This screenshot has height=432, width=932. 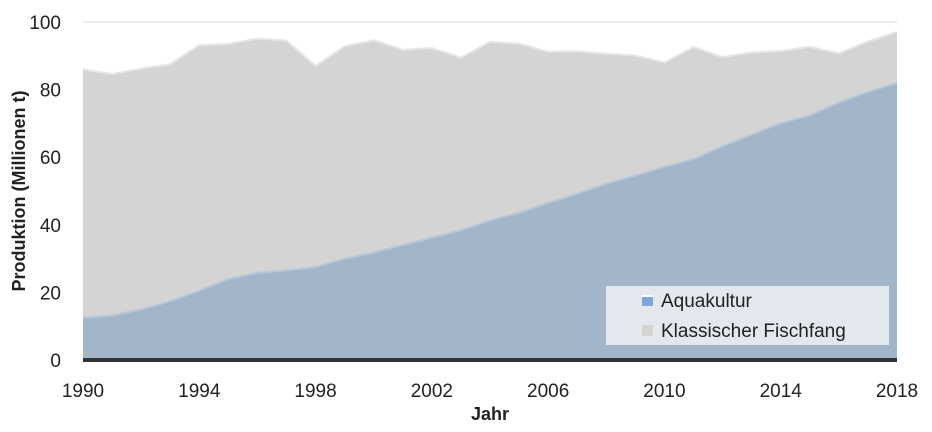 What do you see at coordinates (199, 391) in the screenshot?
I see `x-tick-label-1994: 1994` at bounding box center [199, 391].